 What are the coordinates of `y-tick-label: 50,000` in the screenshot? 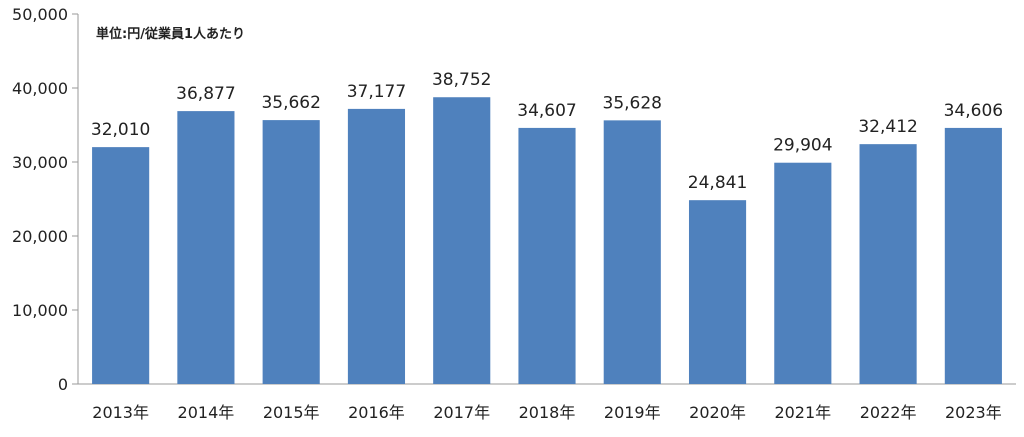 It's located at (40, 14).